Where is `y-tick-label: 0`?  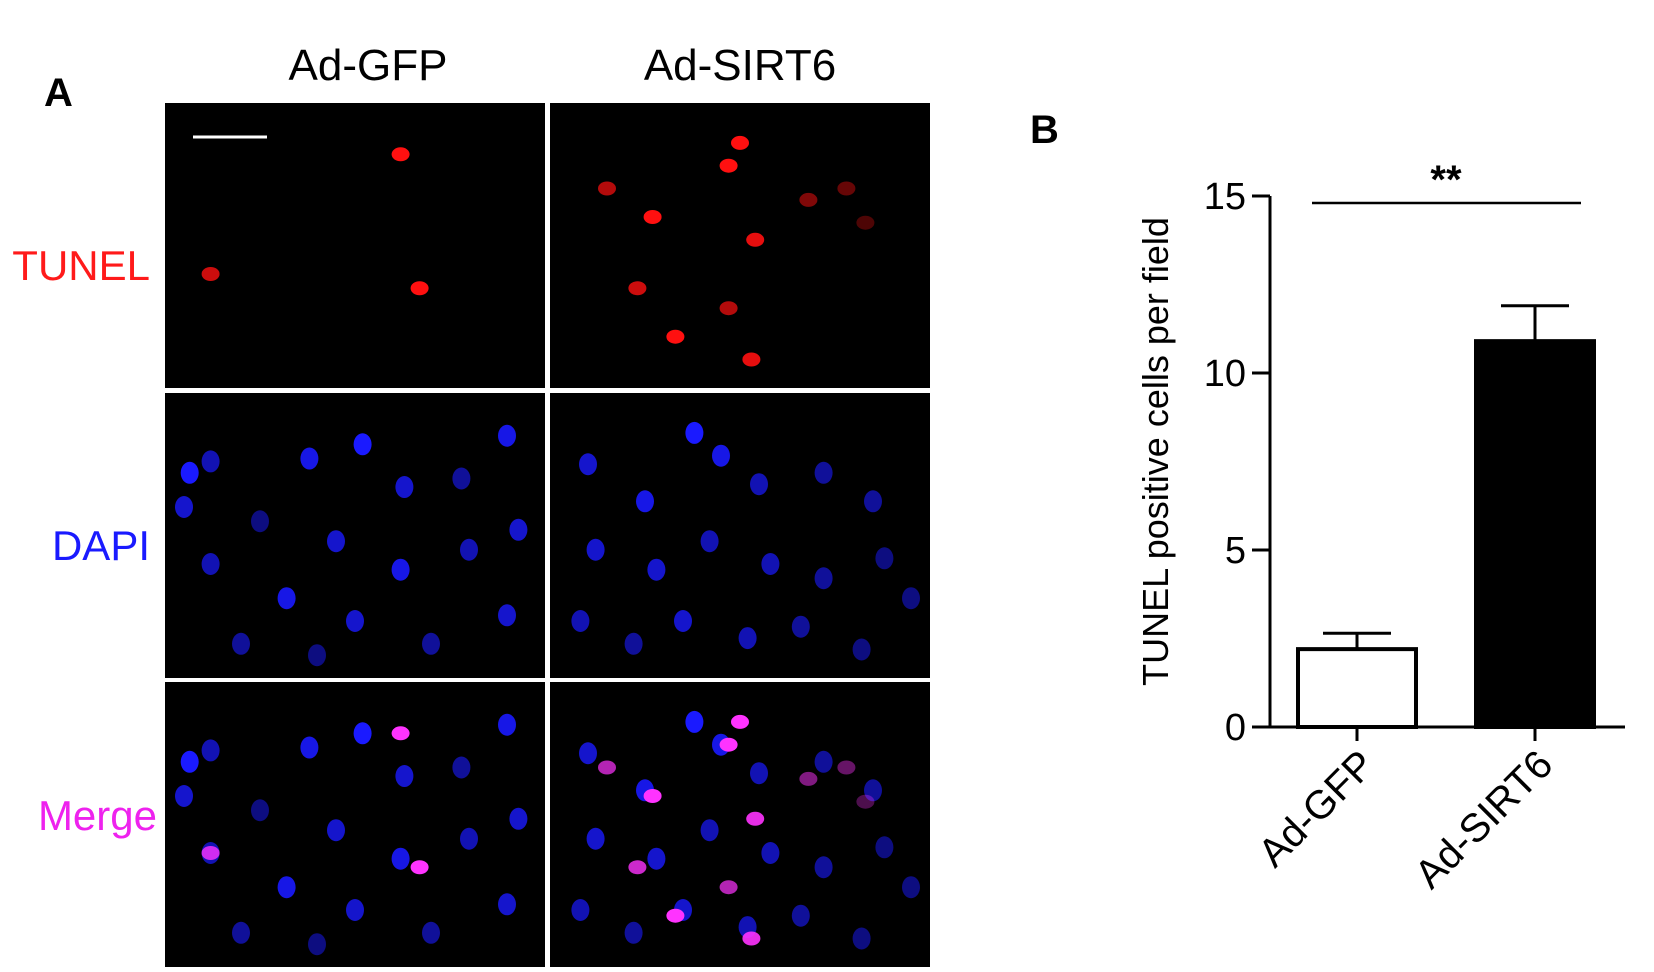 y-tick-label: 0 is located at coordinates (1235, 728).